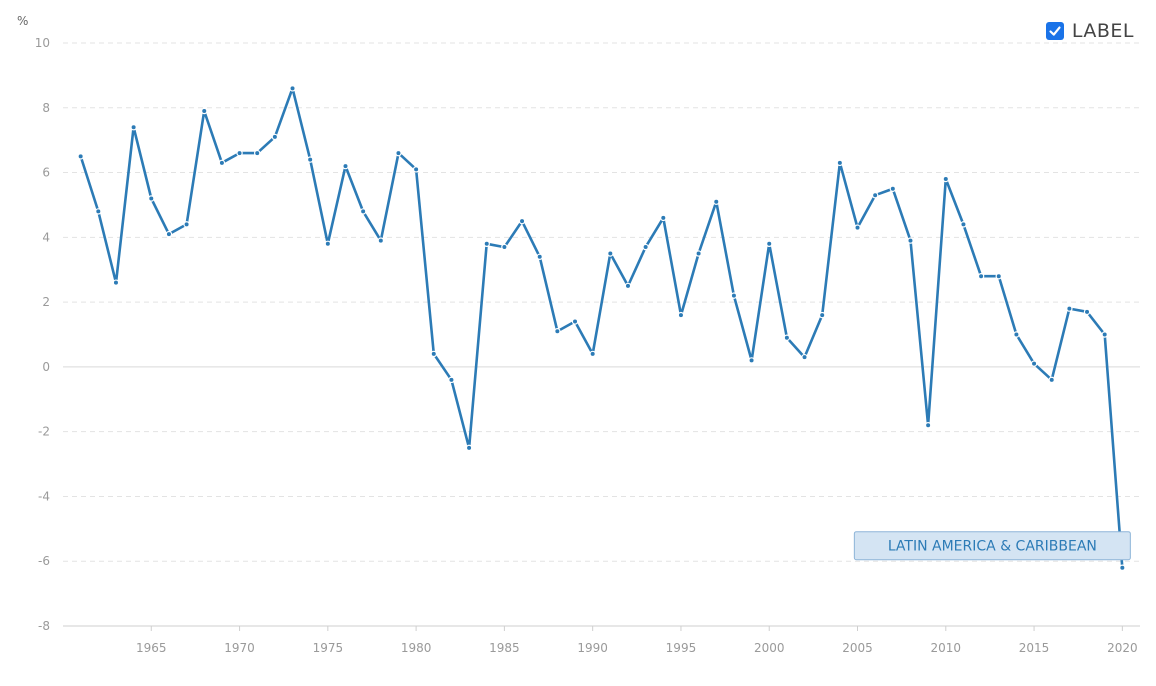 Image resolution: width=1156 pixels, height=686 pixels. What do you see at coordinates (44, 561) in the screenshot?
I see `y-tick-label: -6` at bounding box center [44, 561].